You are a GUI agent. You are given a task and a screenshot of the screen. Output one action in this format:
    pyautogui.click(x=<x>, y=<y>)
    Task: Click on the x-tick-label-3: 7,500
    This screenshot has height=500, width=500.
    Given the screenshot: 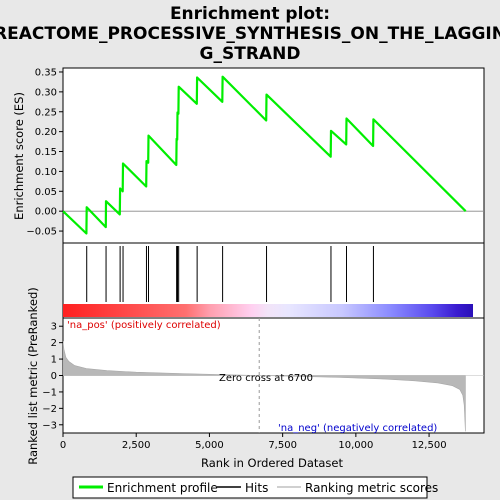 What is the action you would take?
    pyautogui.click(x=282, y=445)
    